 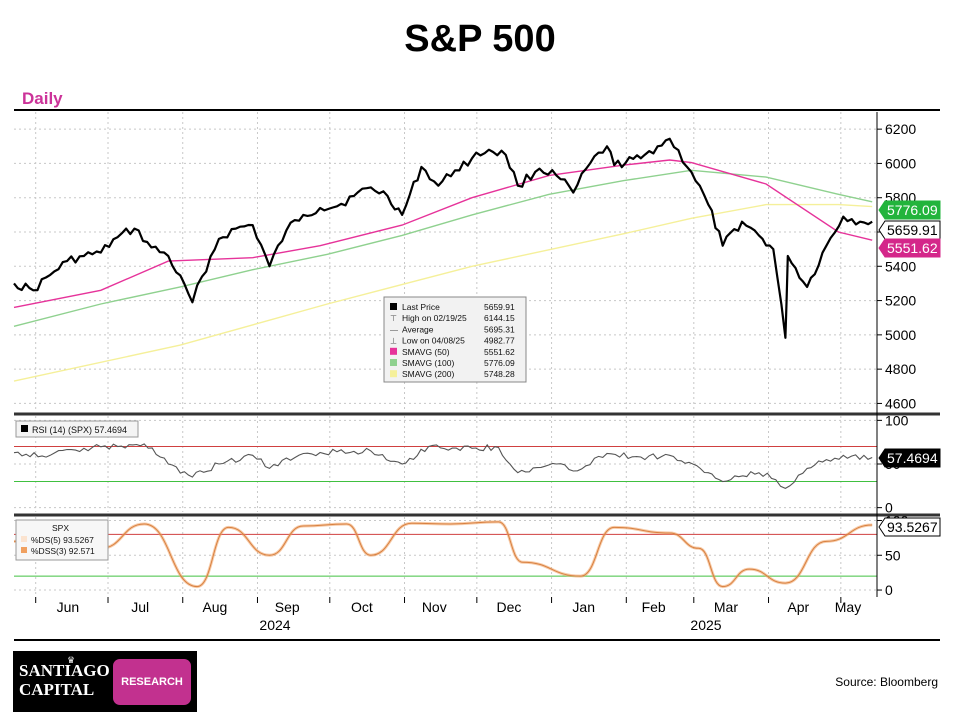 What do you see at coordinates (499, 374) in the screenshot?
I see `legend-value: 5748.28` at bounding box center [499, 374].